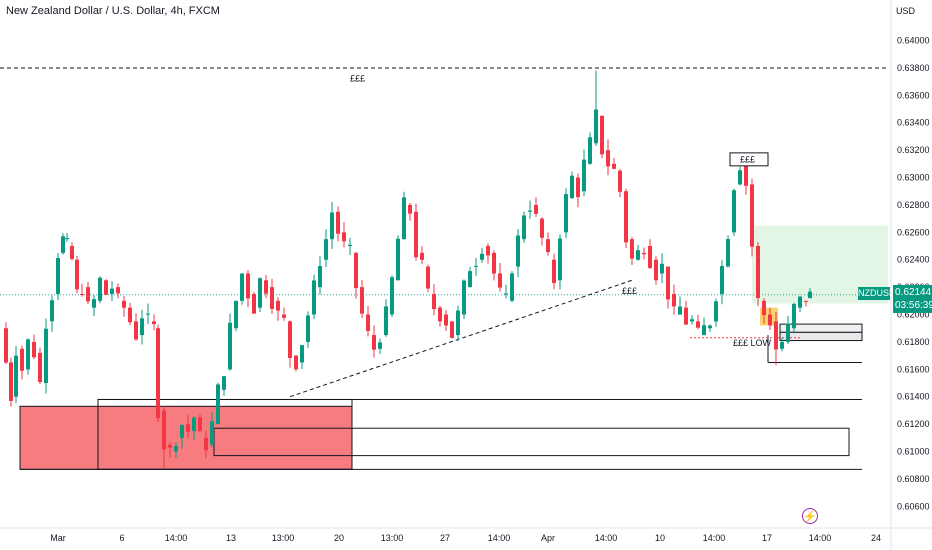 This screenshot has height=550, width=932. I want to click on currency-label: USD, so click(906, 11).